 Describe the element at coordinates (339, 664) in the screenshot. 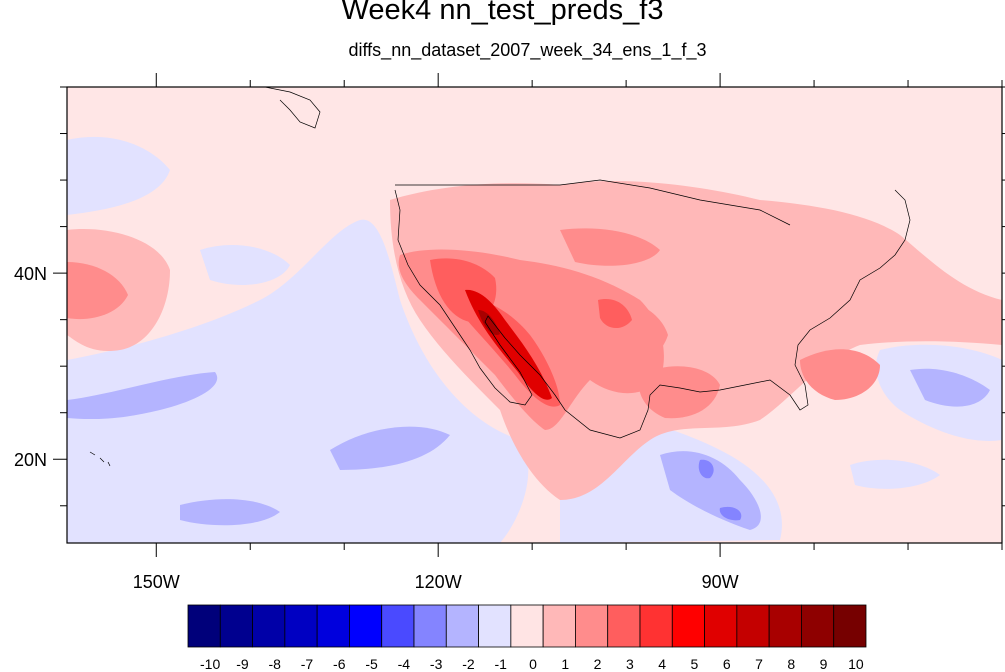

I see `colorbar-label: -6` at that location.